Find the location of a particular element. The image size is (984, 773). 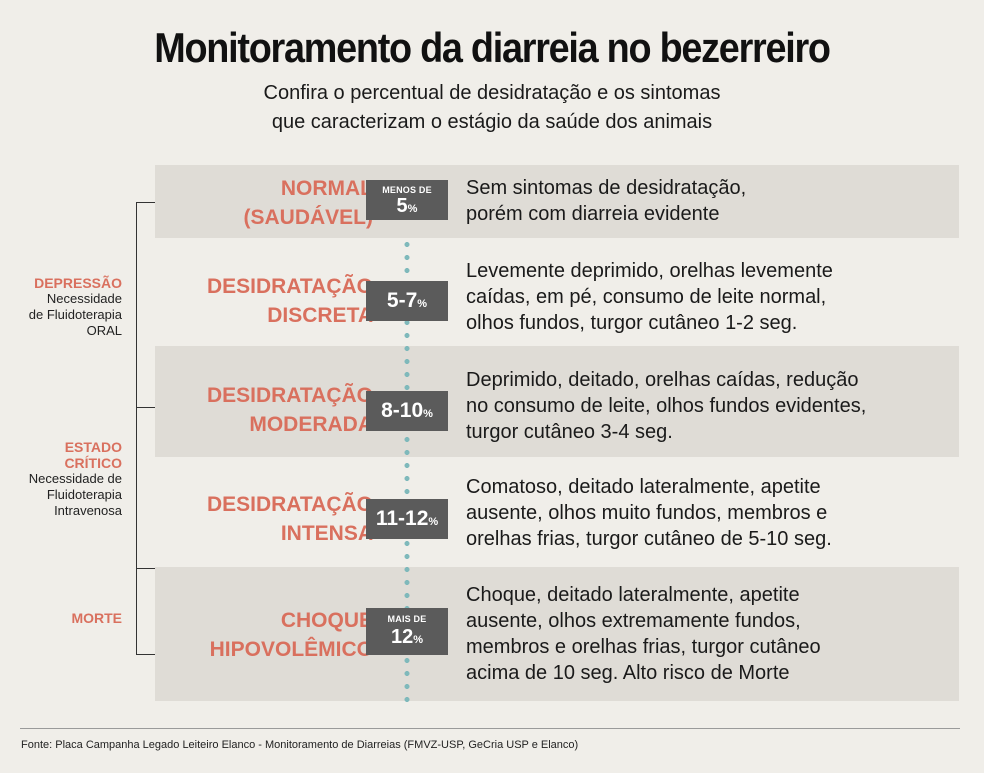

badge-value: 5-7% is located at coordinates (407, 300).